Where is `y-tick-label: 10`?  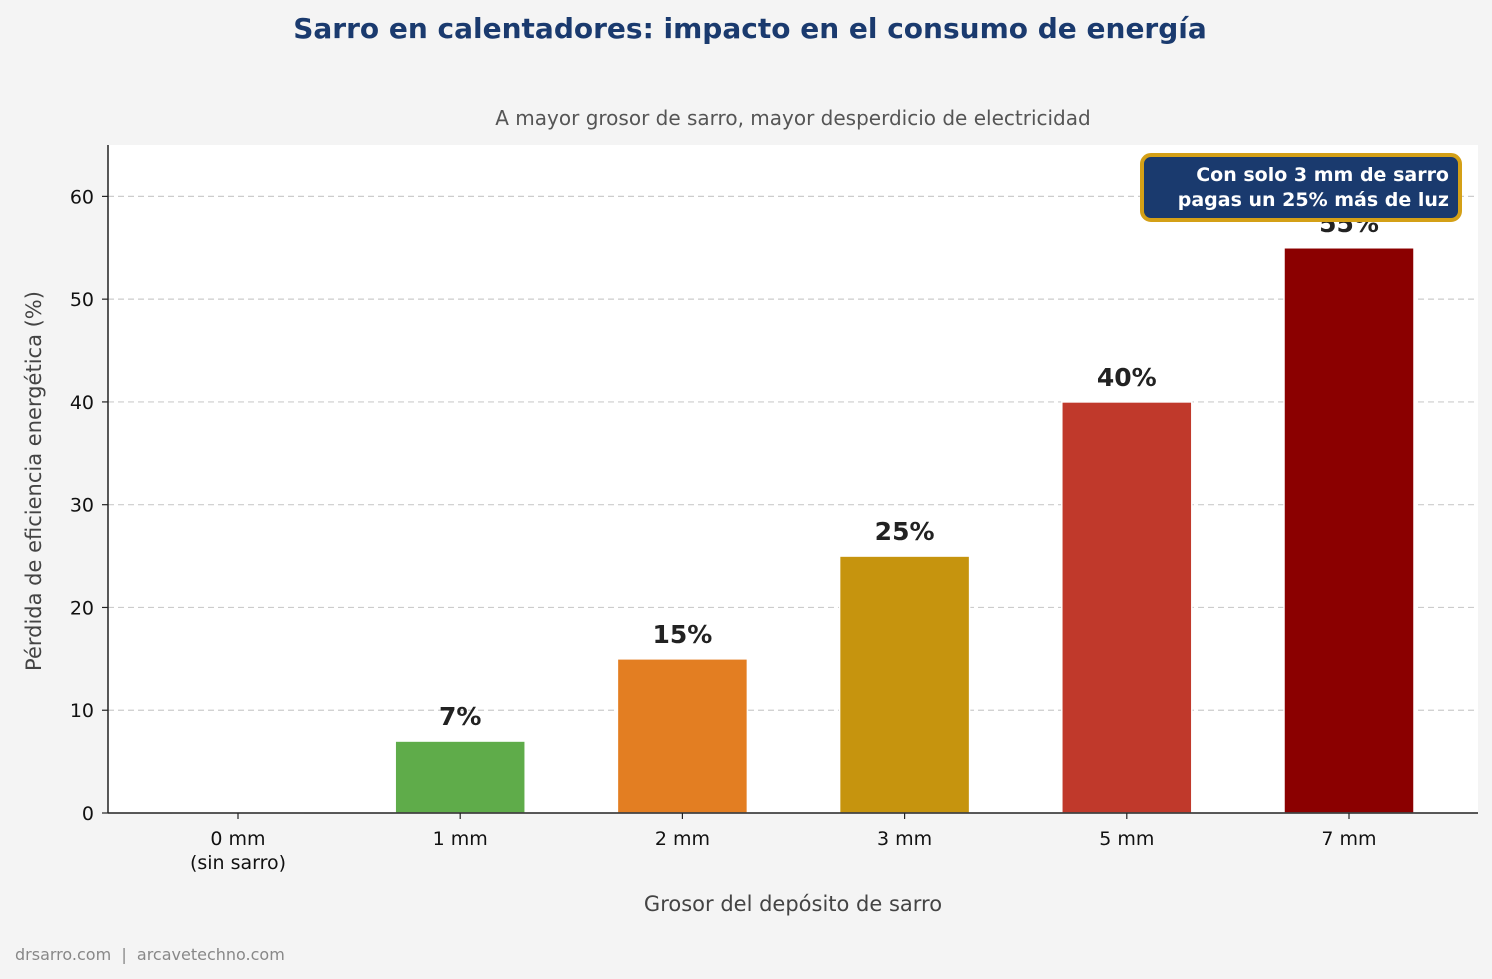 y-tick-label: 10 is located at coordinates (82, 711).